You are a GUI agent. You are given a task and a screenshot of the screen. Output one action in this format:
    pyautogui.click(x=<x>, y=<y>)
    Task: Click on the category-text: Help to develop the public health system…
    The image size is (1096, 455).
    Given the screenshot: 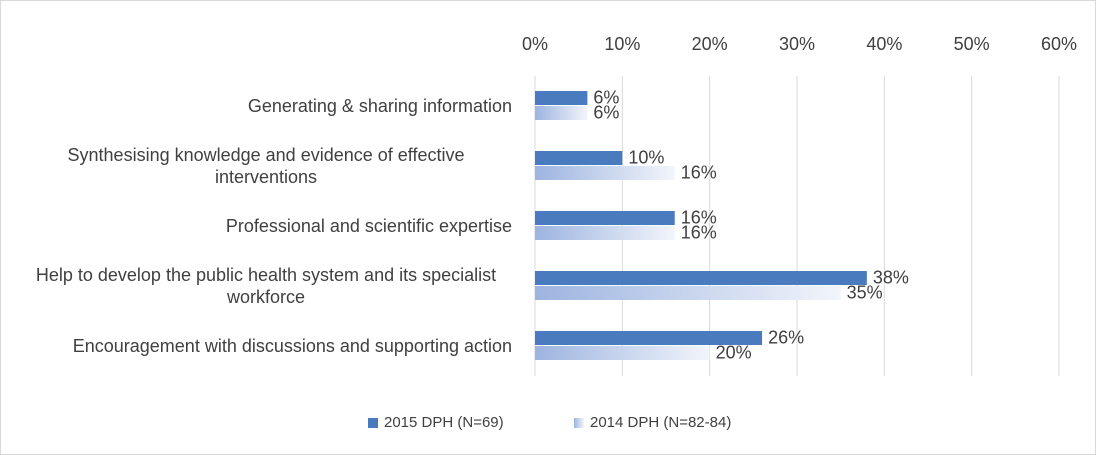 What is the action you would take?
    pyautogui.click(x=266, y=286)
    